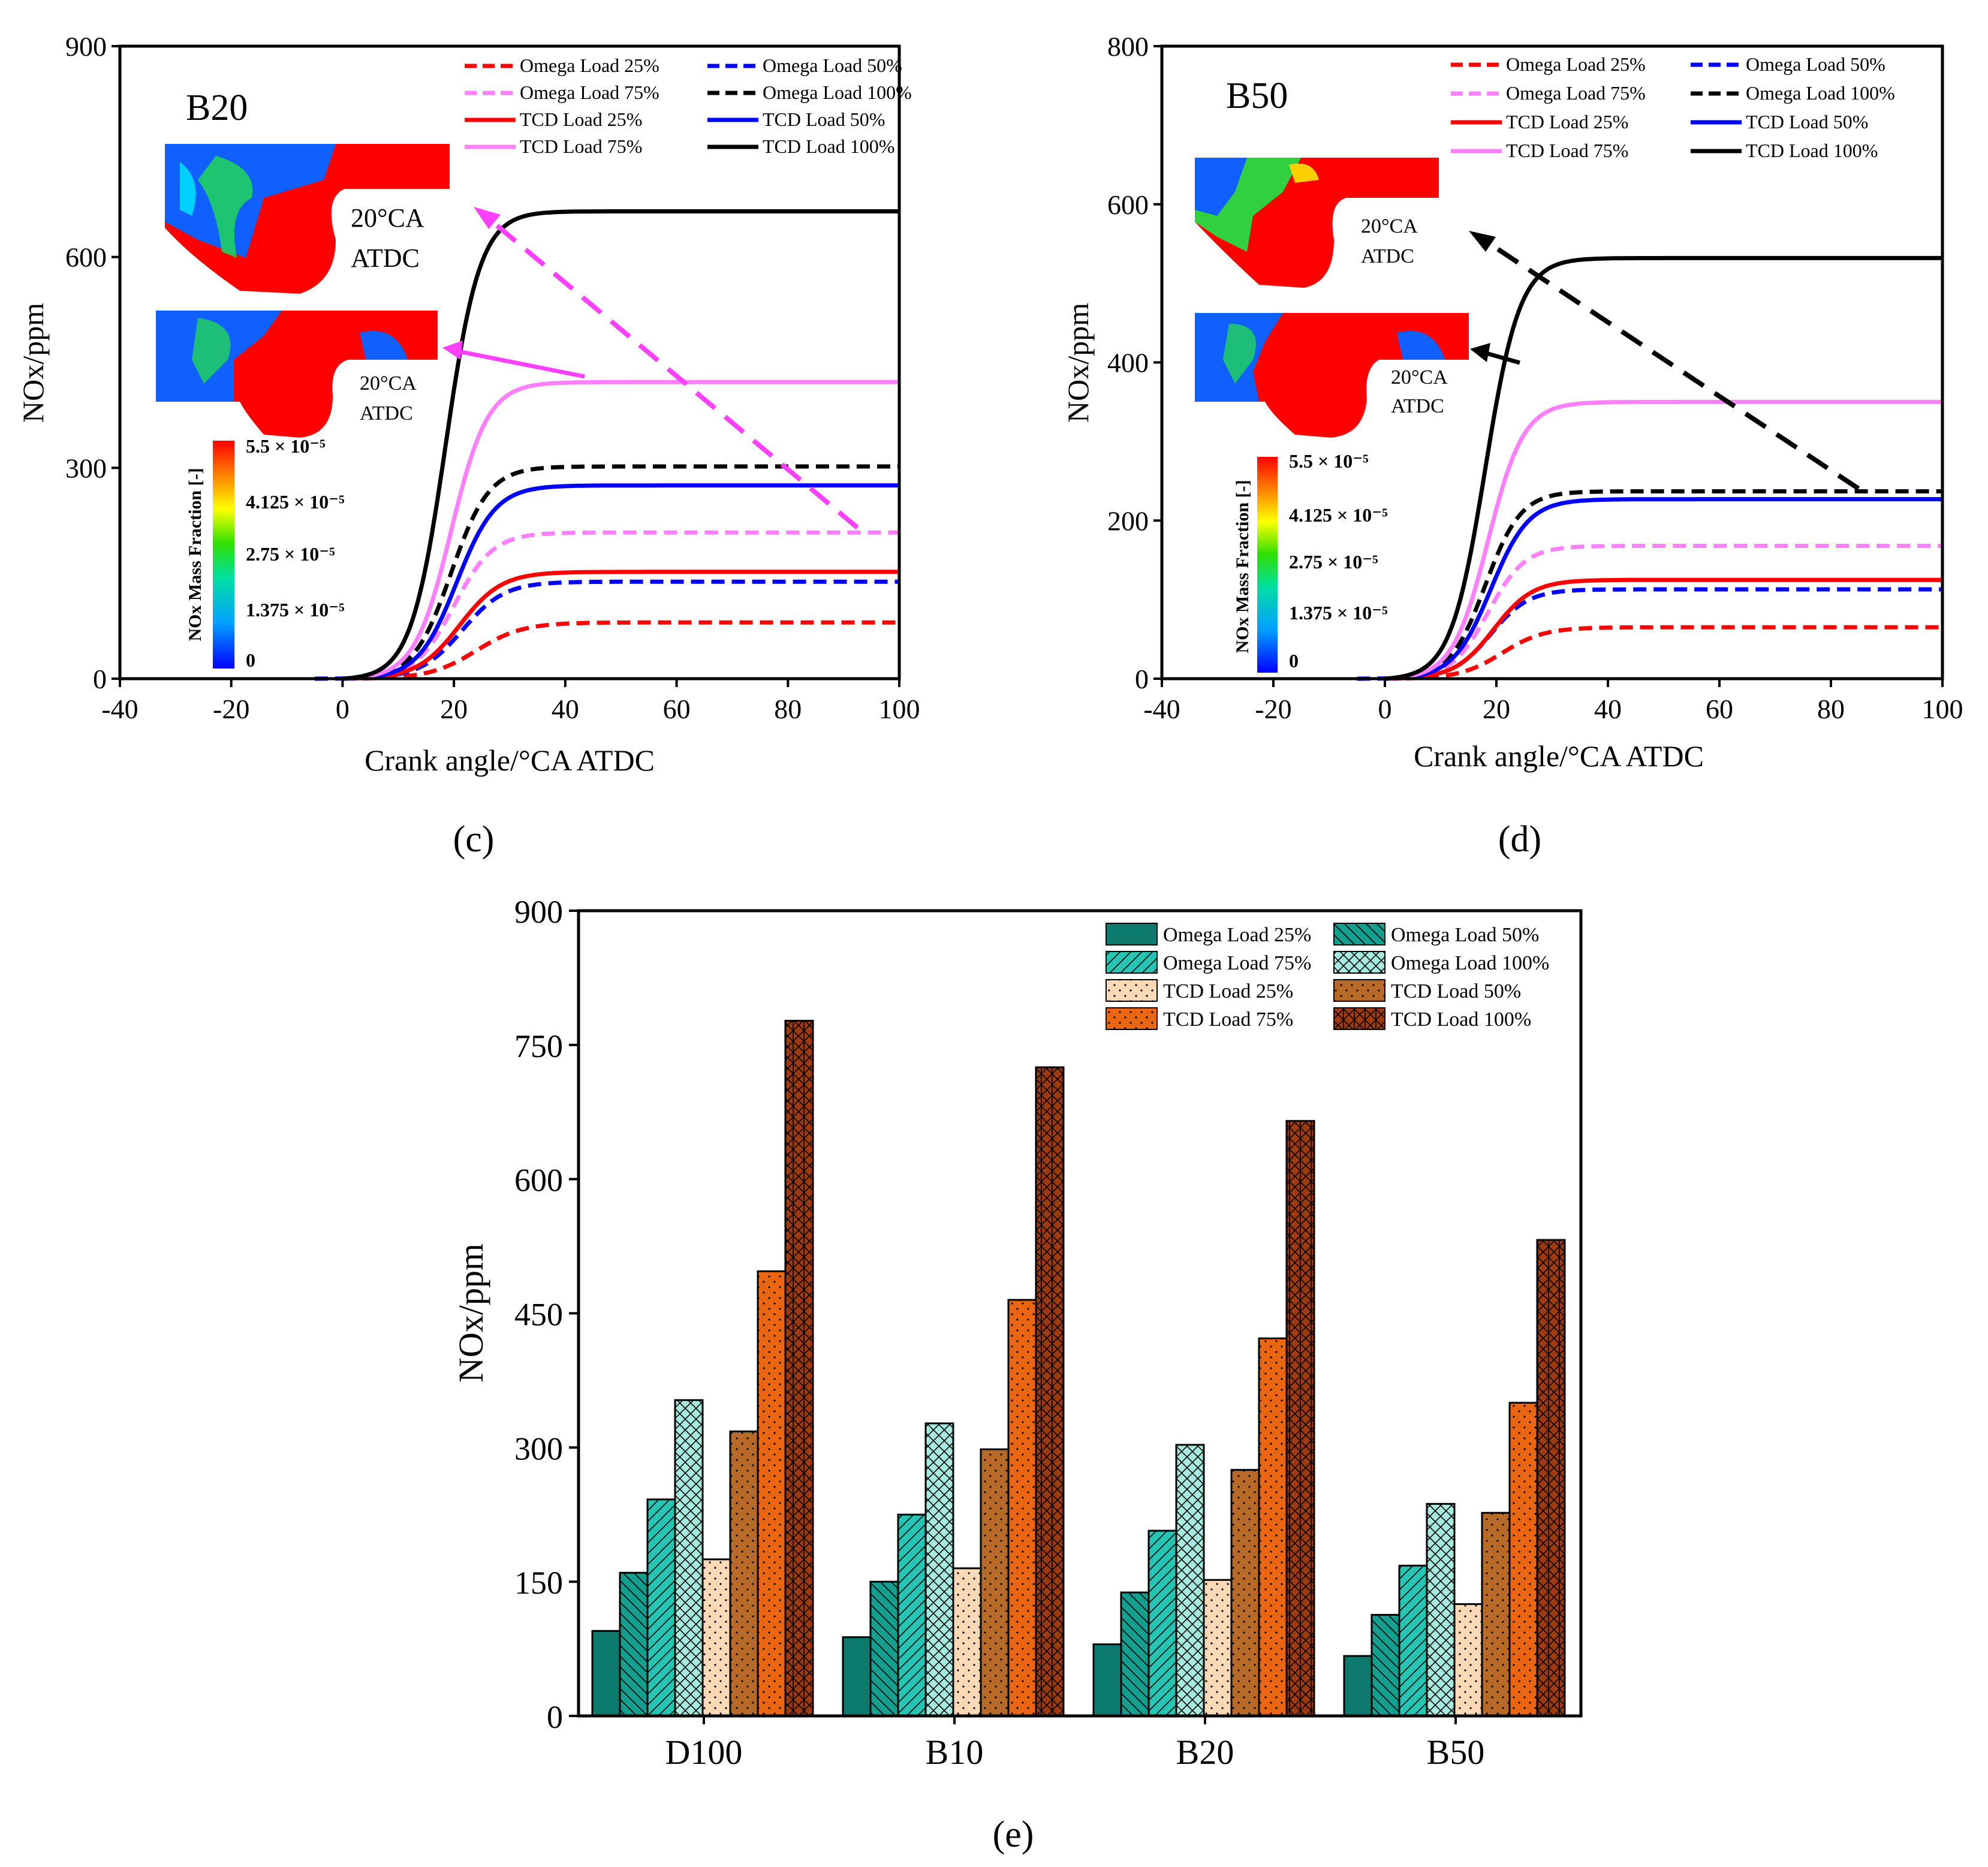 This screenshot has height=1867, width=1988. I want to click on panel-c-solid-arrow, so click(520, 364).